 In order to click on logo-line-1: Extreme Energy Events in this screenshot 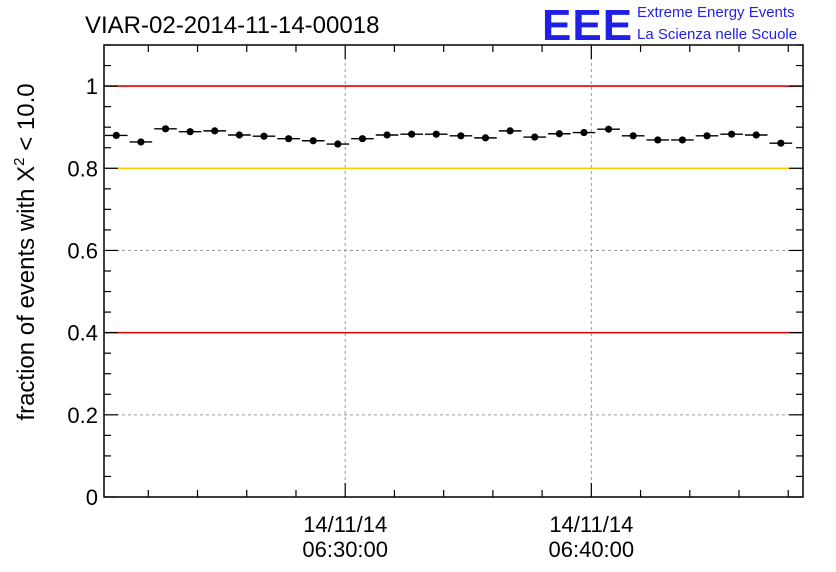, I will do `click(716, 12)`.